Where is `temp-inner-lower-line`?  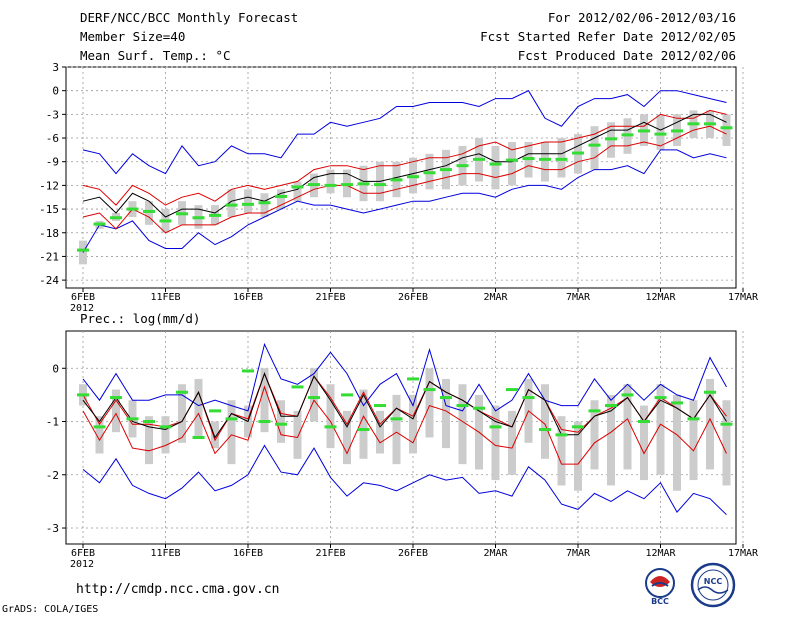
temp-inner-lower-line is located at coordinates (404, 179).